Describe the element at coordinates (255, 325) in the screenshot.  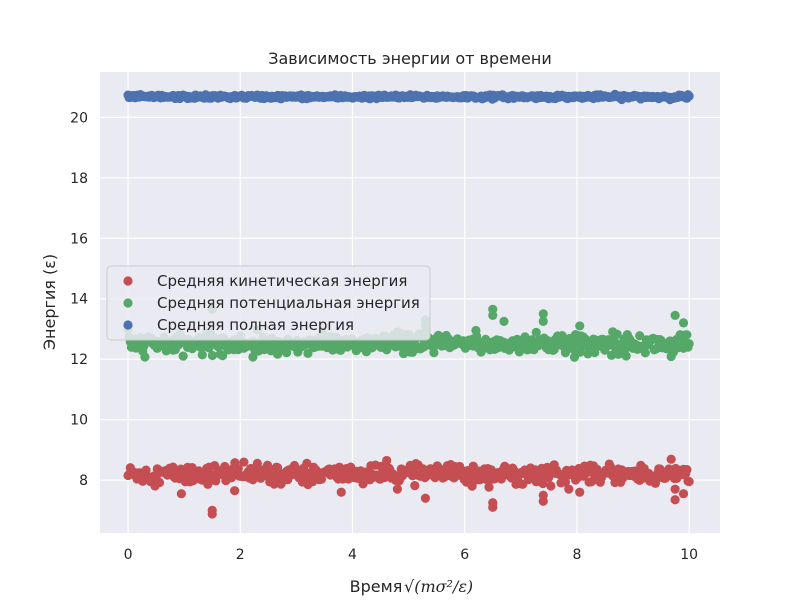
I see `legend-entry-label: Средняя полная энергия` at that location.